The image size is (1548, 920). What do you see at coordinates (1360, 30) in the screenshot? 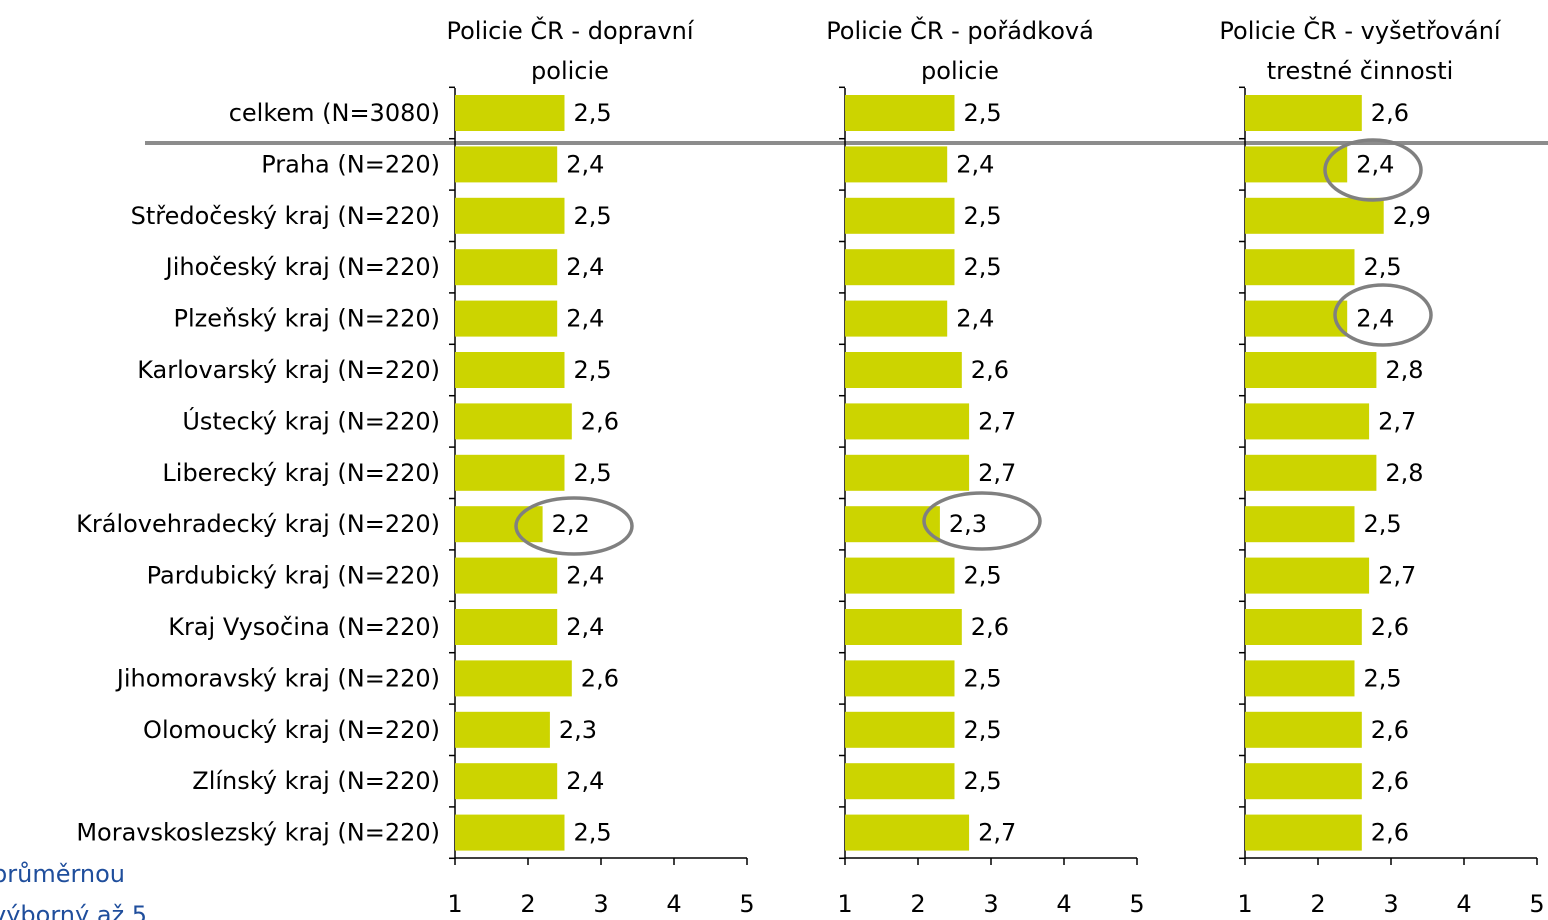
I see `panel-title: Policie ČR - vyšetřování` at bounding box center [1360, 30].